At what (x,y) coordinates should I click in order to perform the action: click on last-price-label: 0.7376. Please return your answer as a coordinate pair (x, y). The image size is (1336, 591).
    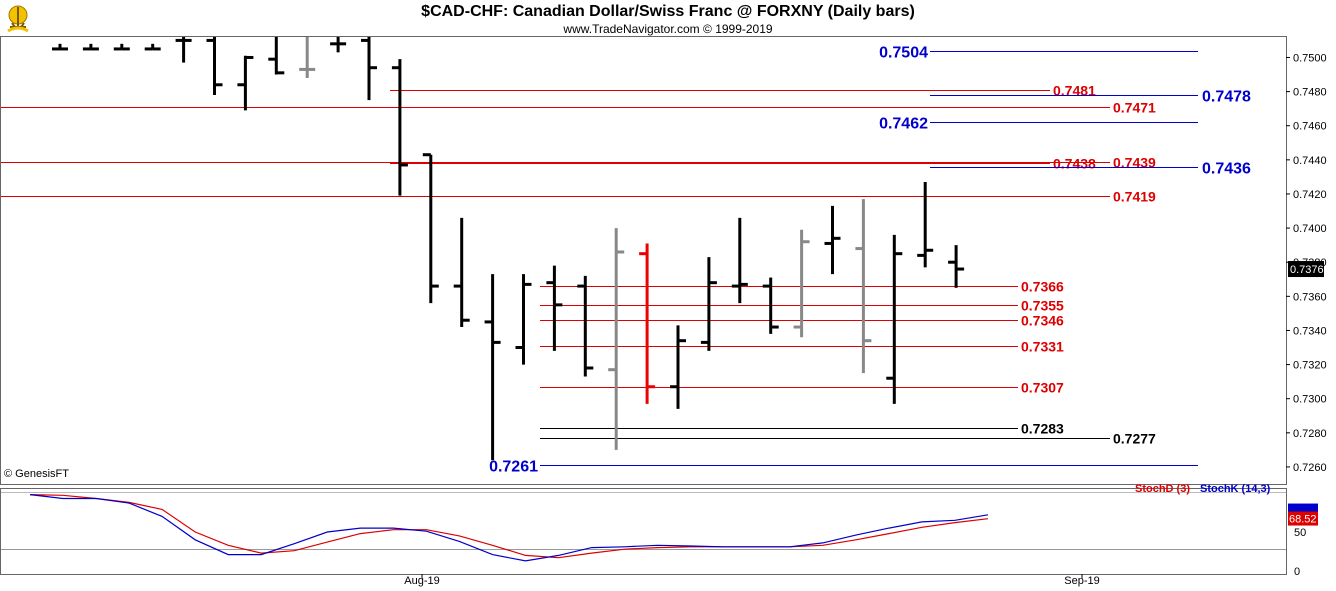
    Looking at the image, I should click on (1307, 270).